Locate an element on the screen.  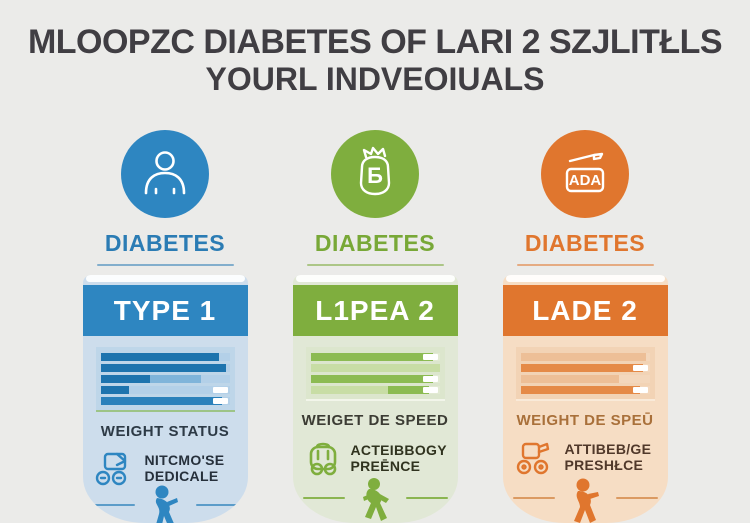
person-icon is located at coordinates (165, 173).